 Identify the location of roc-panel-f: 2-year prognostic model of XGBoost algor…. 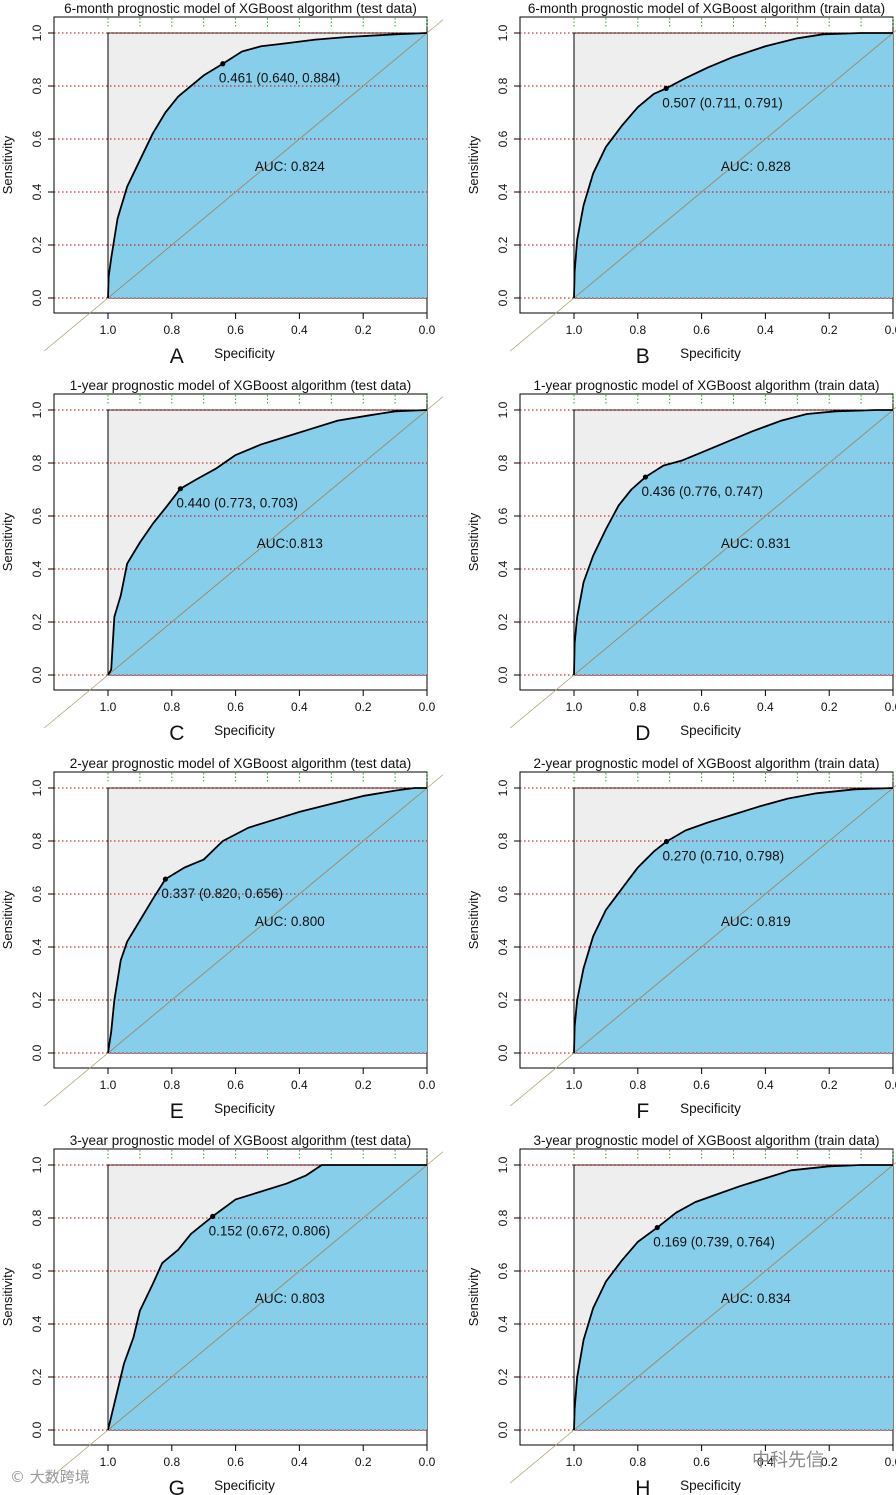
(681, 939).